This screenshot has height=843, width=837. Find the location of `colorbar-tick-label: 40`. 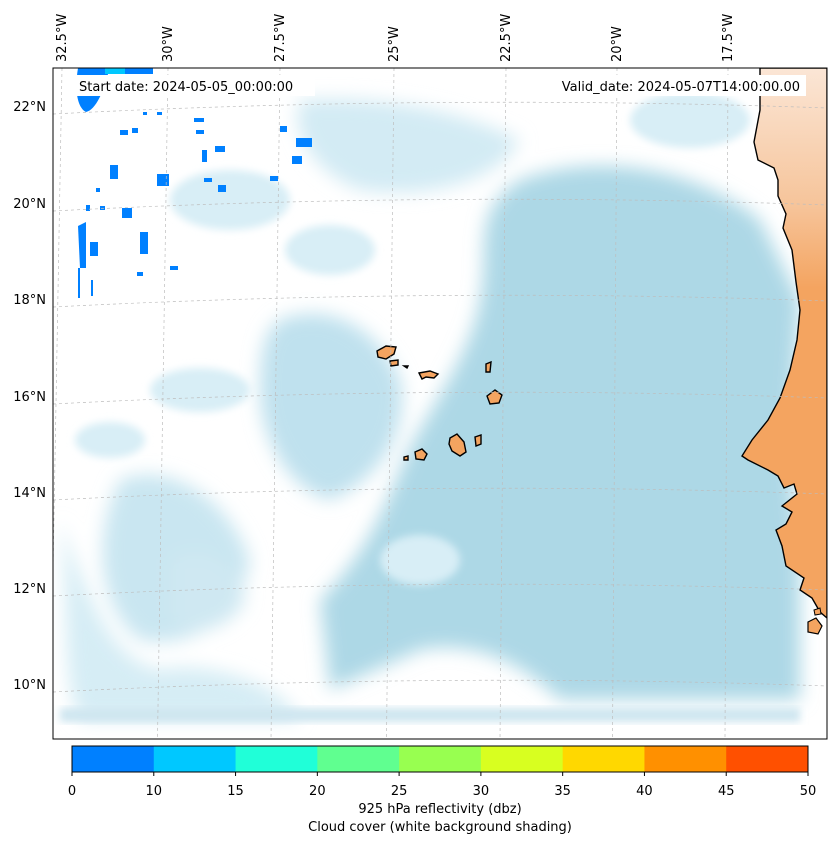

colorbar-tick-label: 40 is located at coordinates (644, 791).